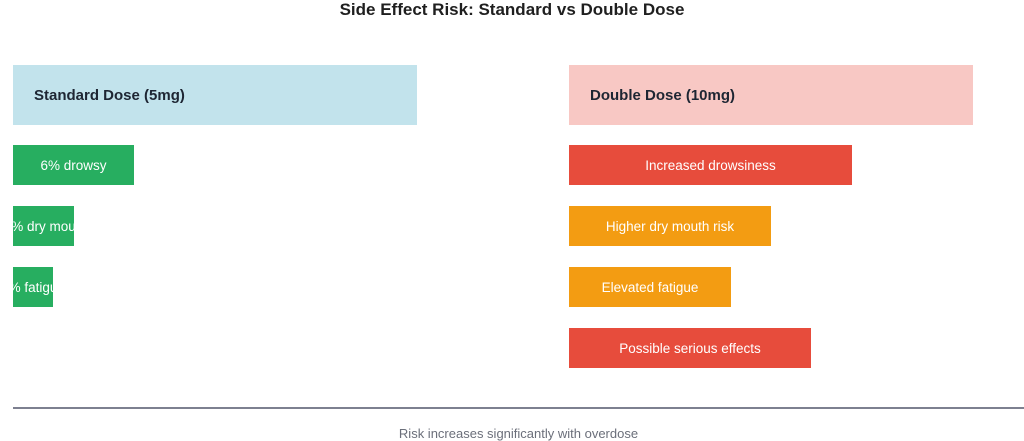  I want to click on standard-dose-bar-label: 6% drowsy, so click(73, 165).